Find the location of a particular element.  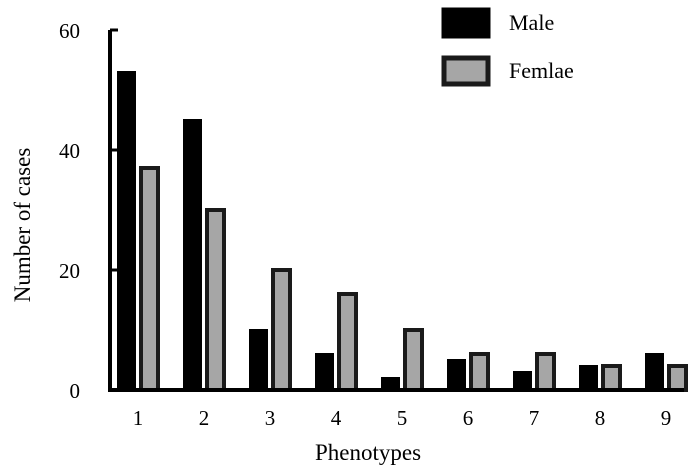

x-ticks: 1 2 3 4 5 6 7 8 9 is located at coordinates (402, 418).